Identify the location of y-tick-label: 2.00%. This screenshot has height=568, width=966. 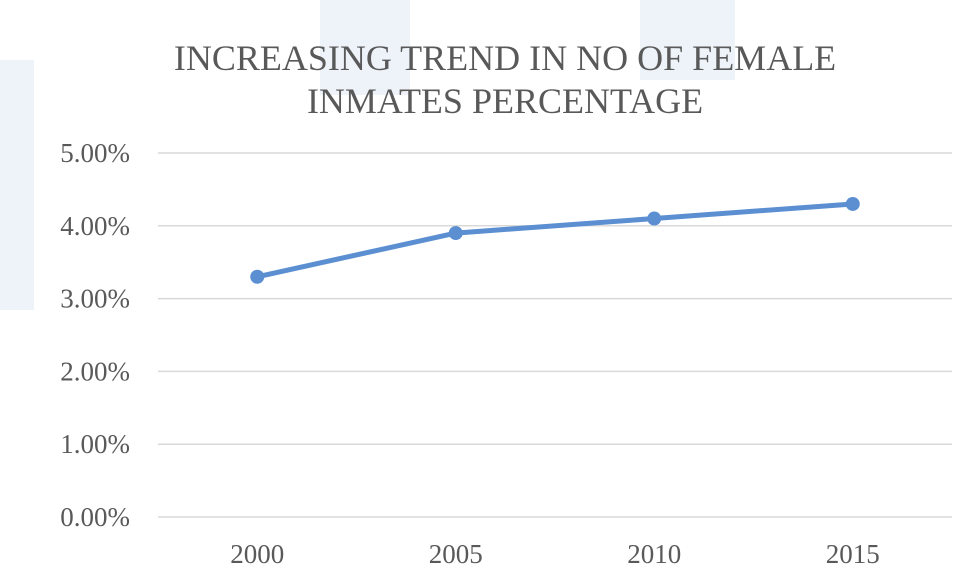
(95, 371).